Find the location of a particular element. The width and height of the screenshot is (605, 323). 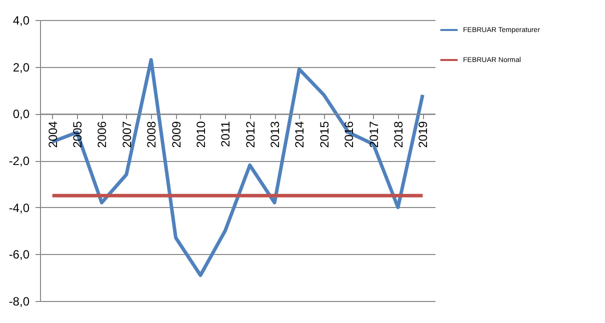

x-tick-label: 2017 is located at coordinates (373, 134).